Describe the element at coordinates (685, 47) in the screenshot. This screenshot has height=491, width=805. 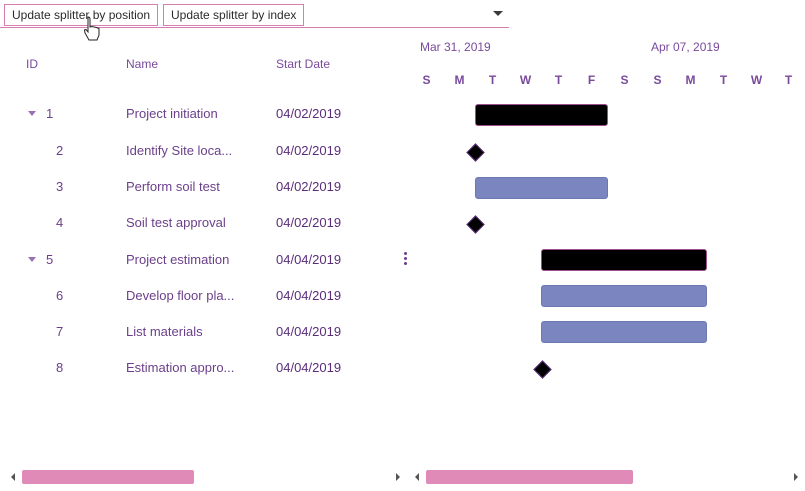
I see `week-header: Apr 07, 2019` at that location.